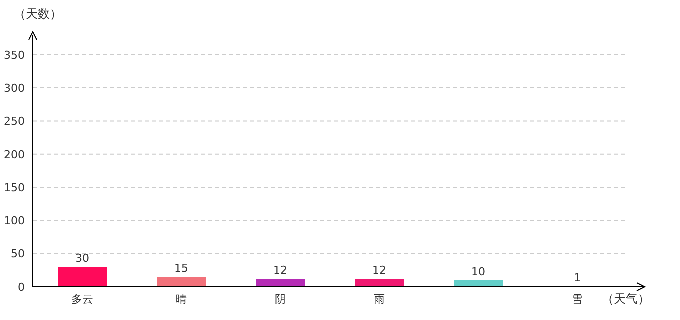  What do you see at coordinates (379, 299) in the screenshot?
I see `x-tick-label: 雨` at bounding box center [379, 299].